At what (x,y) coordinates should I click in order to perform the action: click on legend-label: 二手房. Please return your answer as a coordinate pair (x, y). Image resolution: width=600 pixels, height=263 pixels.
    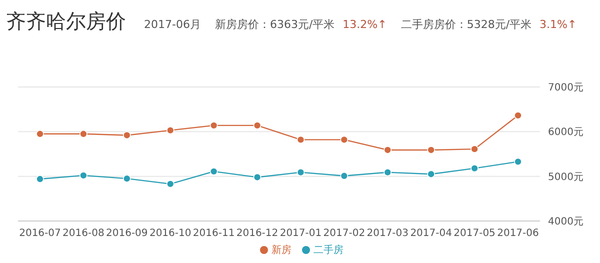
    Looking at the image, I should click on (329, 250).